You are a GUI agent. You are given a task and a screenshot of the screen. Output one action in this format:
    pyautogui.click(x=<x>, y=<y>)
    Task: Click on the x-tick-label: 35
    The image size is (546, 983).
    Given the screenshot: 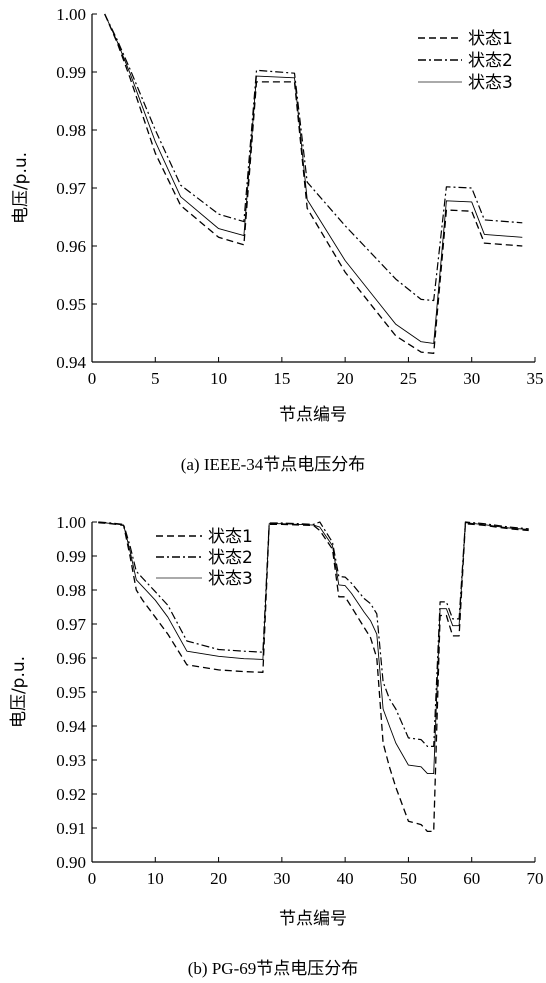 What is the action you would take?
    pyautogui.click(x=535, y=378)
    